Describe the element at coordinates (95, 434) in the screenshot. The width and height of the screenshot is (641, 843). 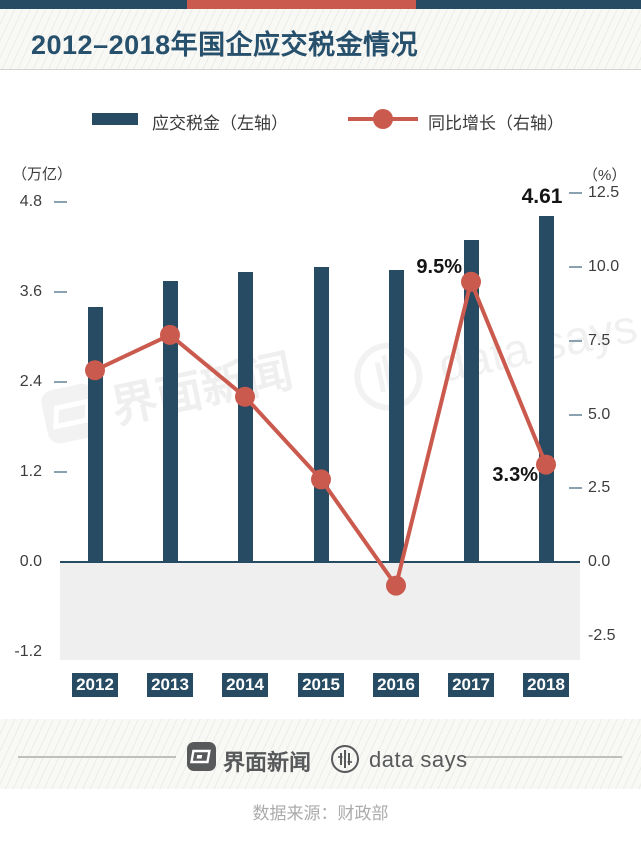
I see `bar-2012` at that location.